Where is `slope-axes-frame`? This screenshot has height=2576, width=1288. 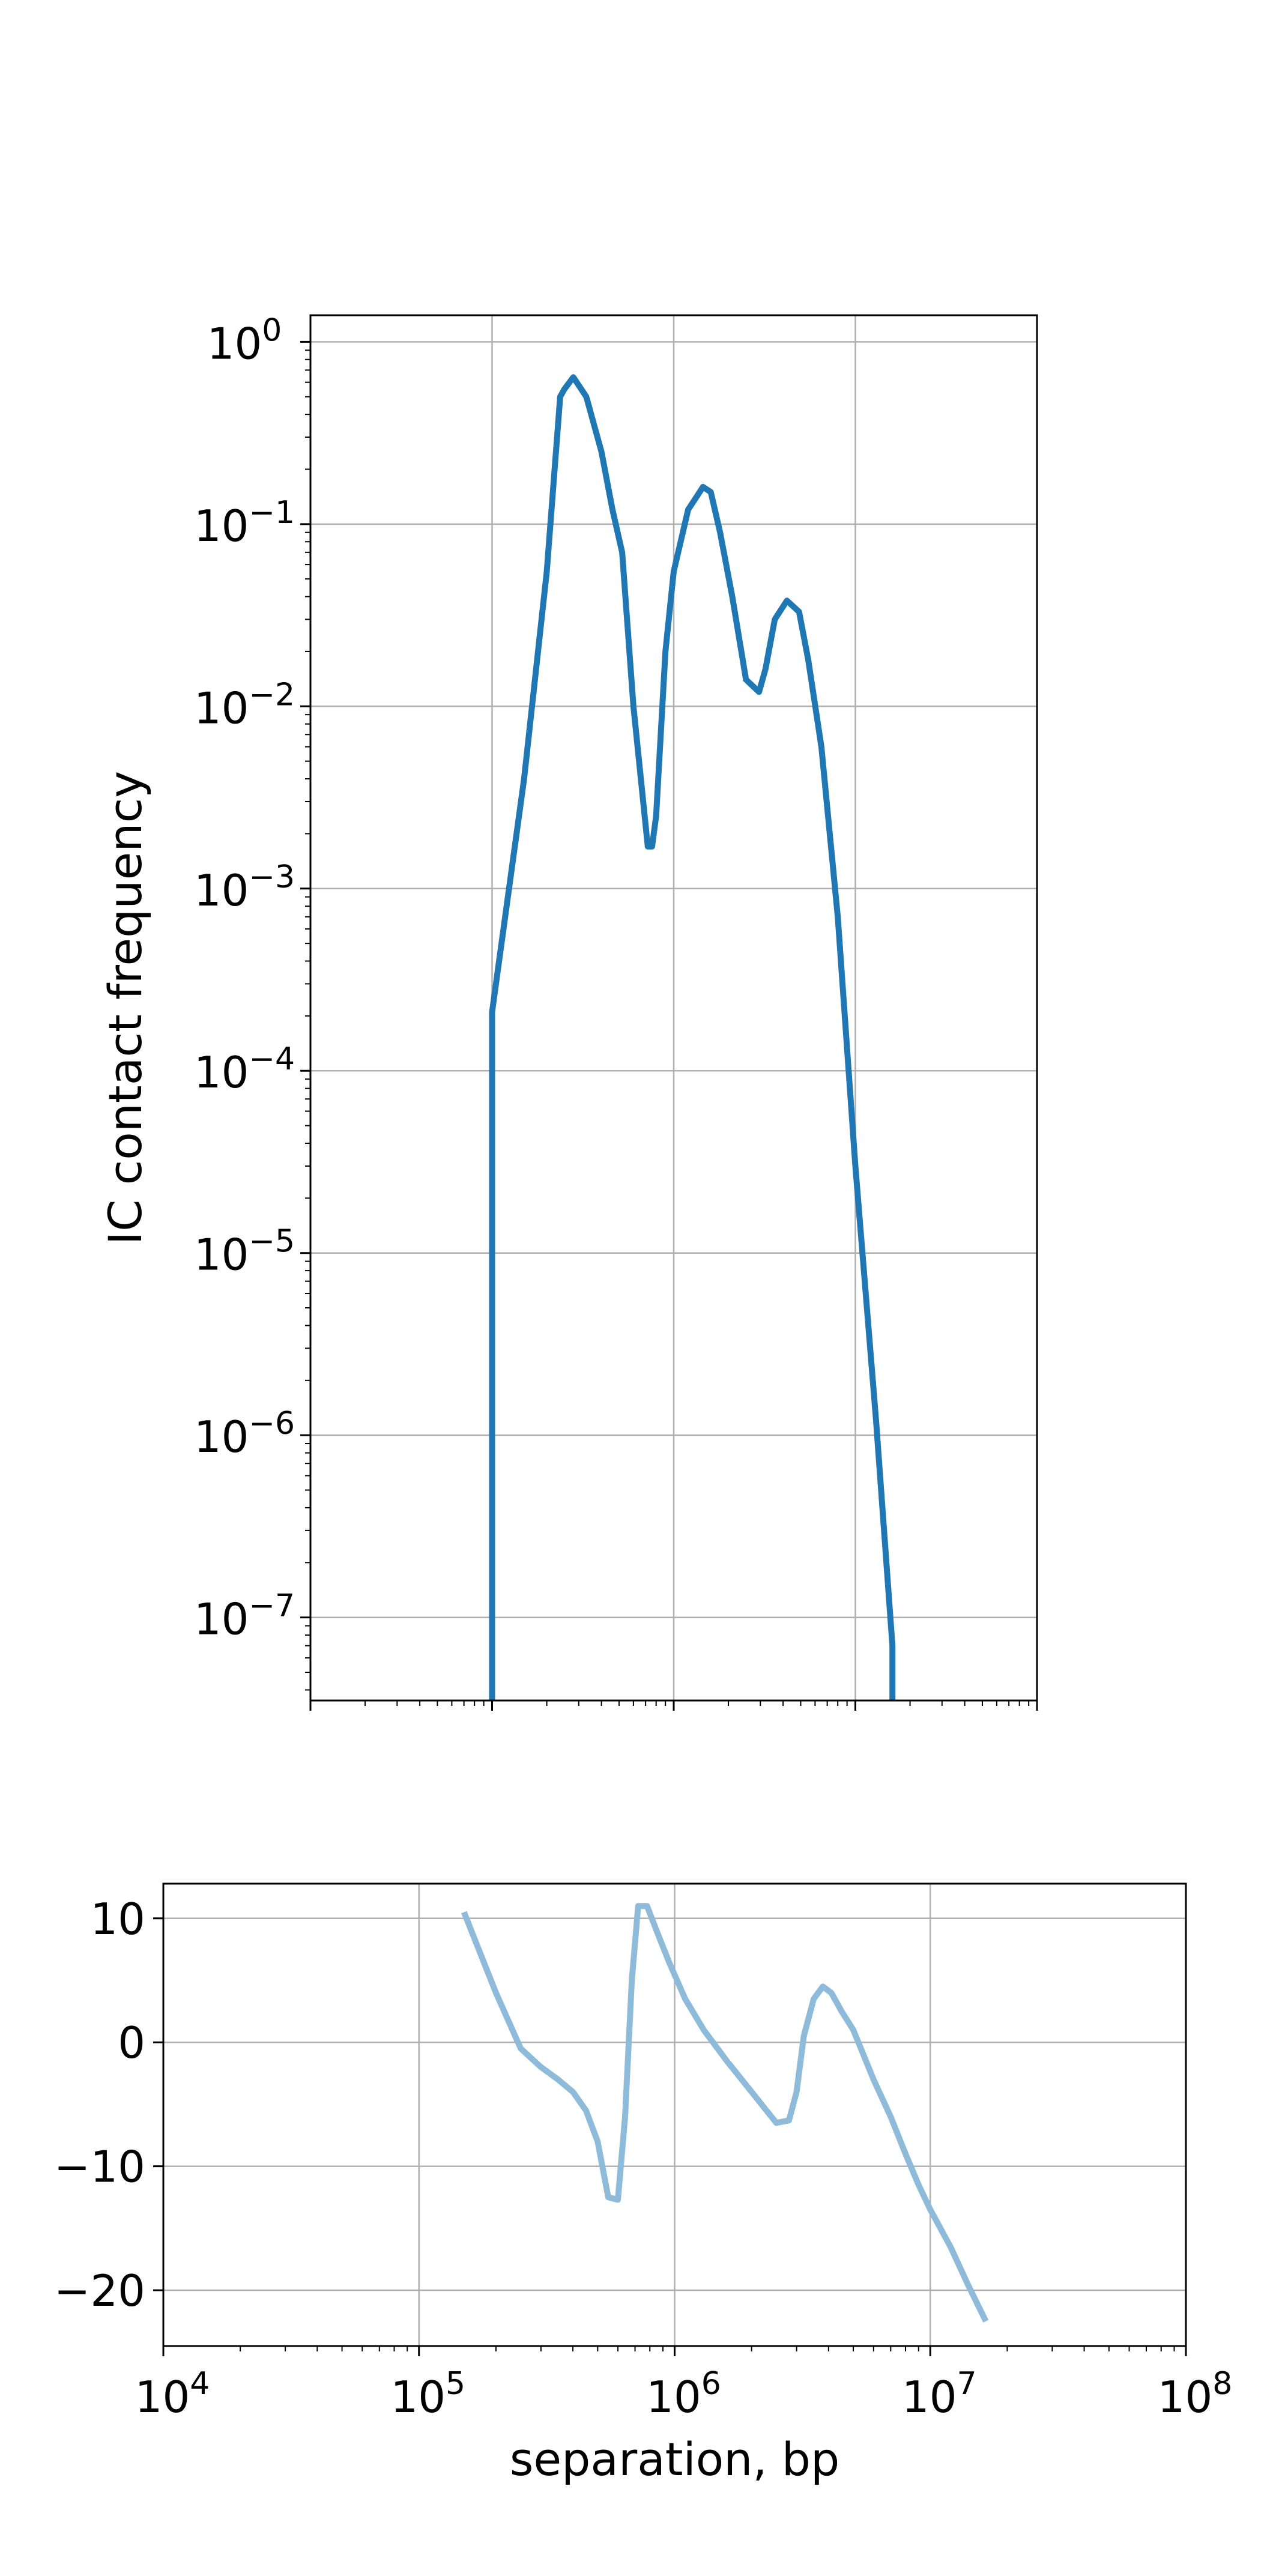 slope-axes-frame is located at coordinates (675, 2114).